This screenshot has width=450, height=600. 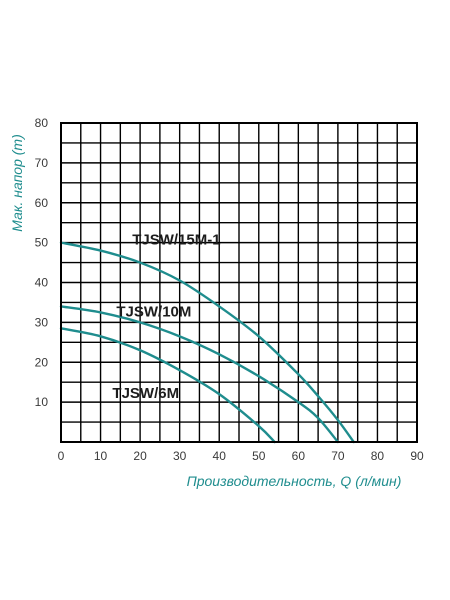 I want to click on x-tick-label: 0, so click(x=61, y=456).